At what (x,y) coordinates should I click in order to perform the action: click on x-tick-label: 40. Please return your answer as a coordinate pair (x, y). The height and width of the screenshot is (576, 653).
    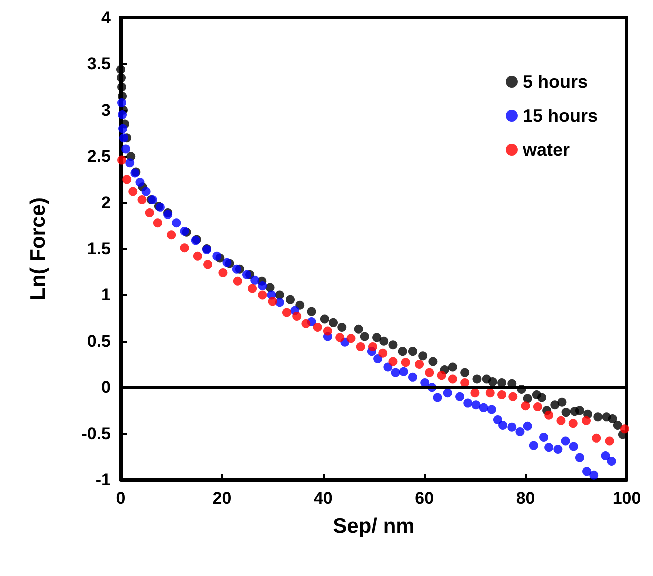
    Looking at the image, I should click on (323, 498).